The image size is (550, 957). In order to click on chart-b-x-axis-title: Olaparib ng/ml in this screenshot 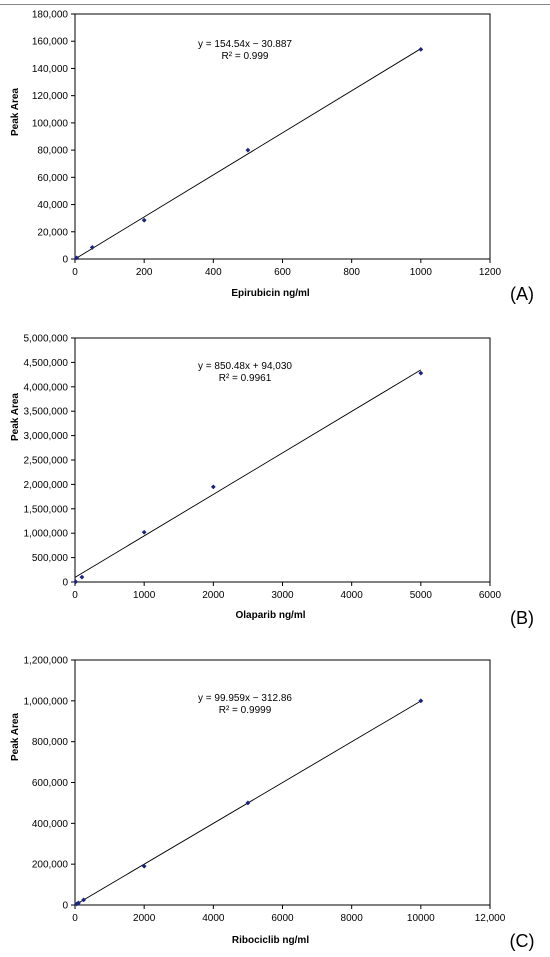, I will do `click(270, 615)`.